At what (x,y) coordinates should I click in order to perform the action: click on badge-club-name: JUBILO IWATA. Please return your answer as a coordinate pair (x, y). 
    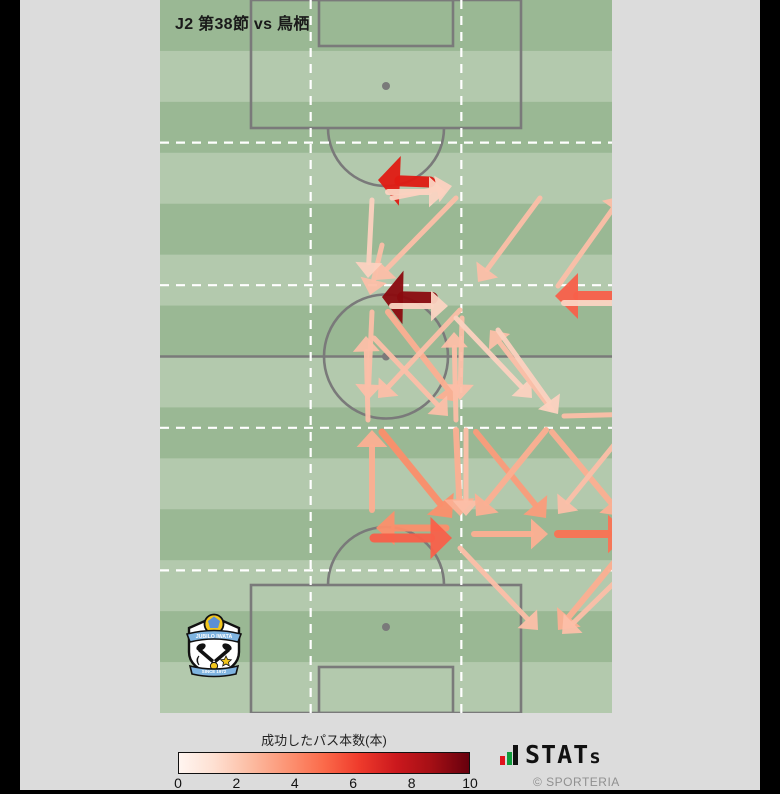
    Looking at the image, I should click on (214, 637).